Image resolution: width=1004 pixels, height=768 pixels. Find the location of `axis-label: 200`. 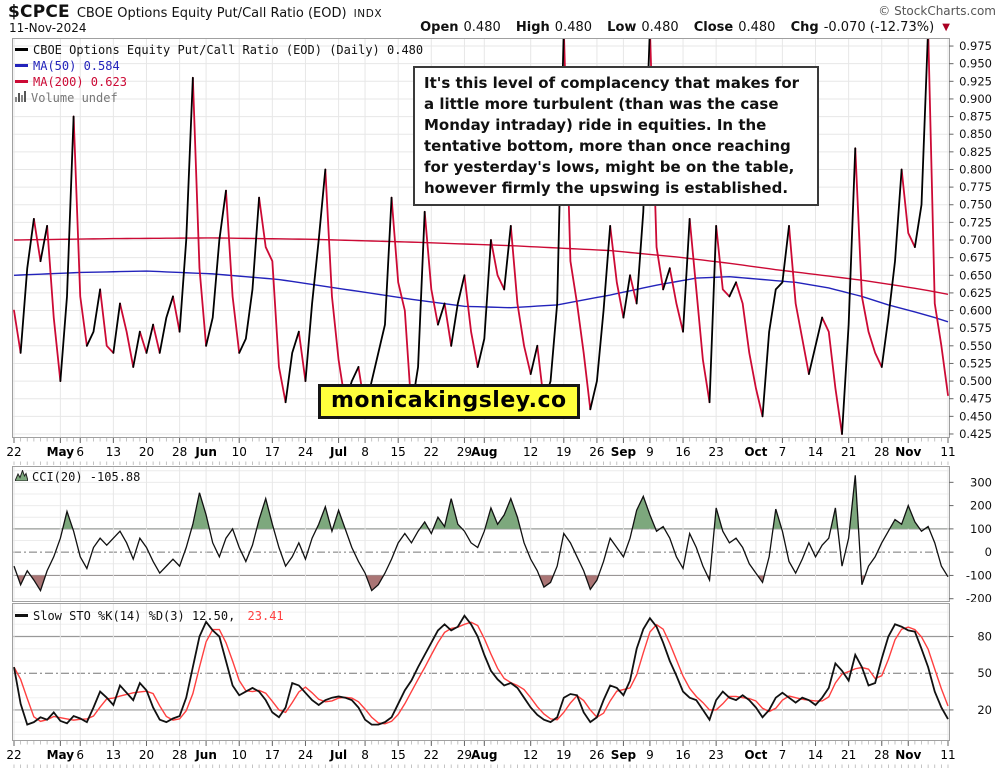

axis-label: 200 is located at coordinates (981, 506).